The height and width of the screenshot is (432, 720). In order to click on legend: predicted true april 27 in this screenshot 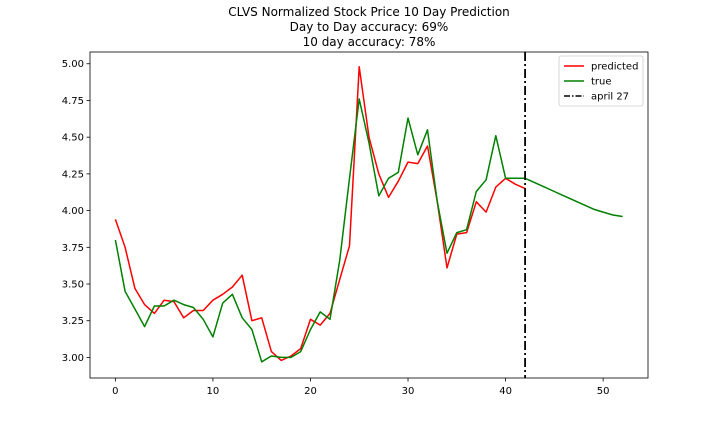, I will do `click(601, 81)`.